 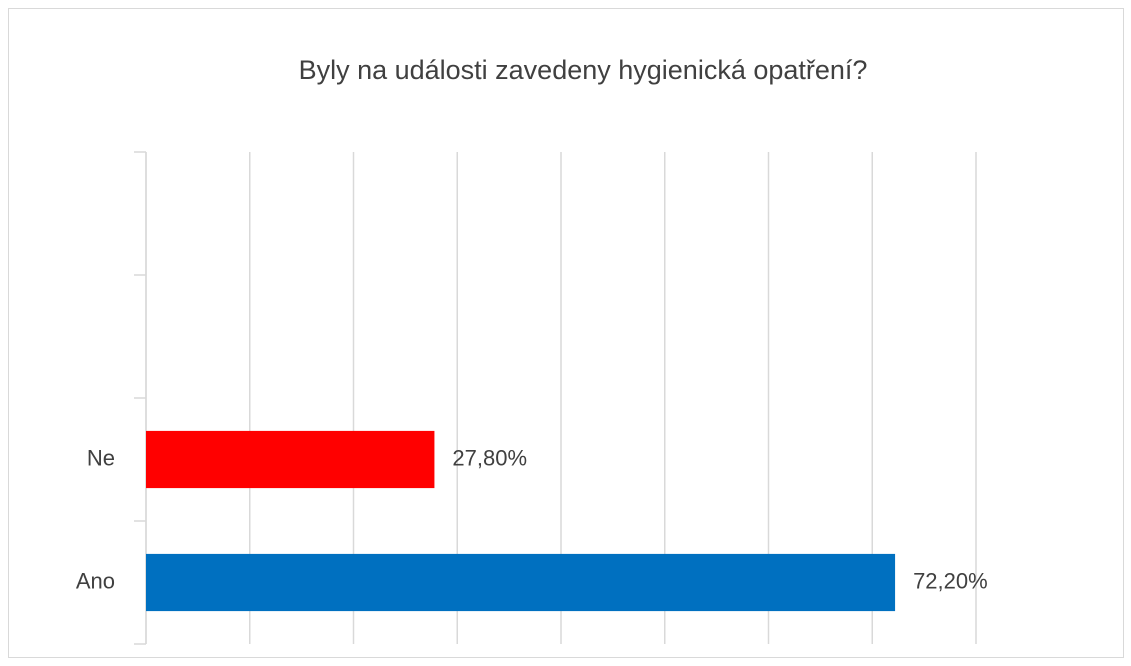 I want to click on data-label: 72,20%, so click(x=950, y=580).